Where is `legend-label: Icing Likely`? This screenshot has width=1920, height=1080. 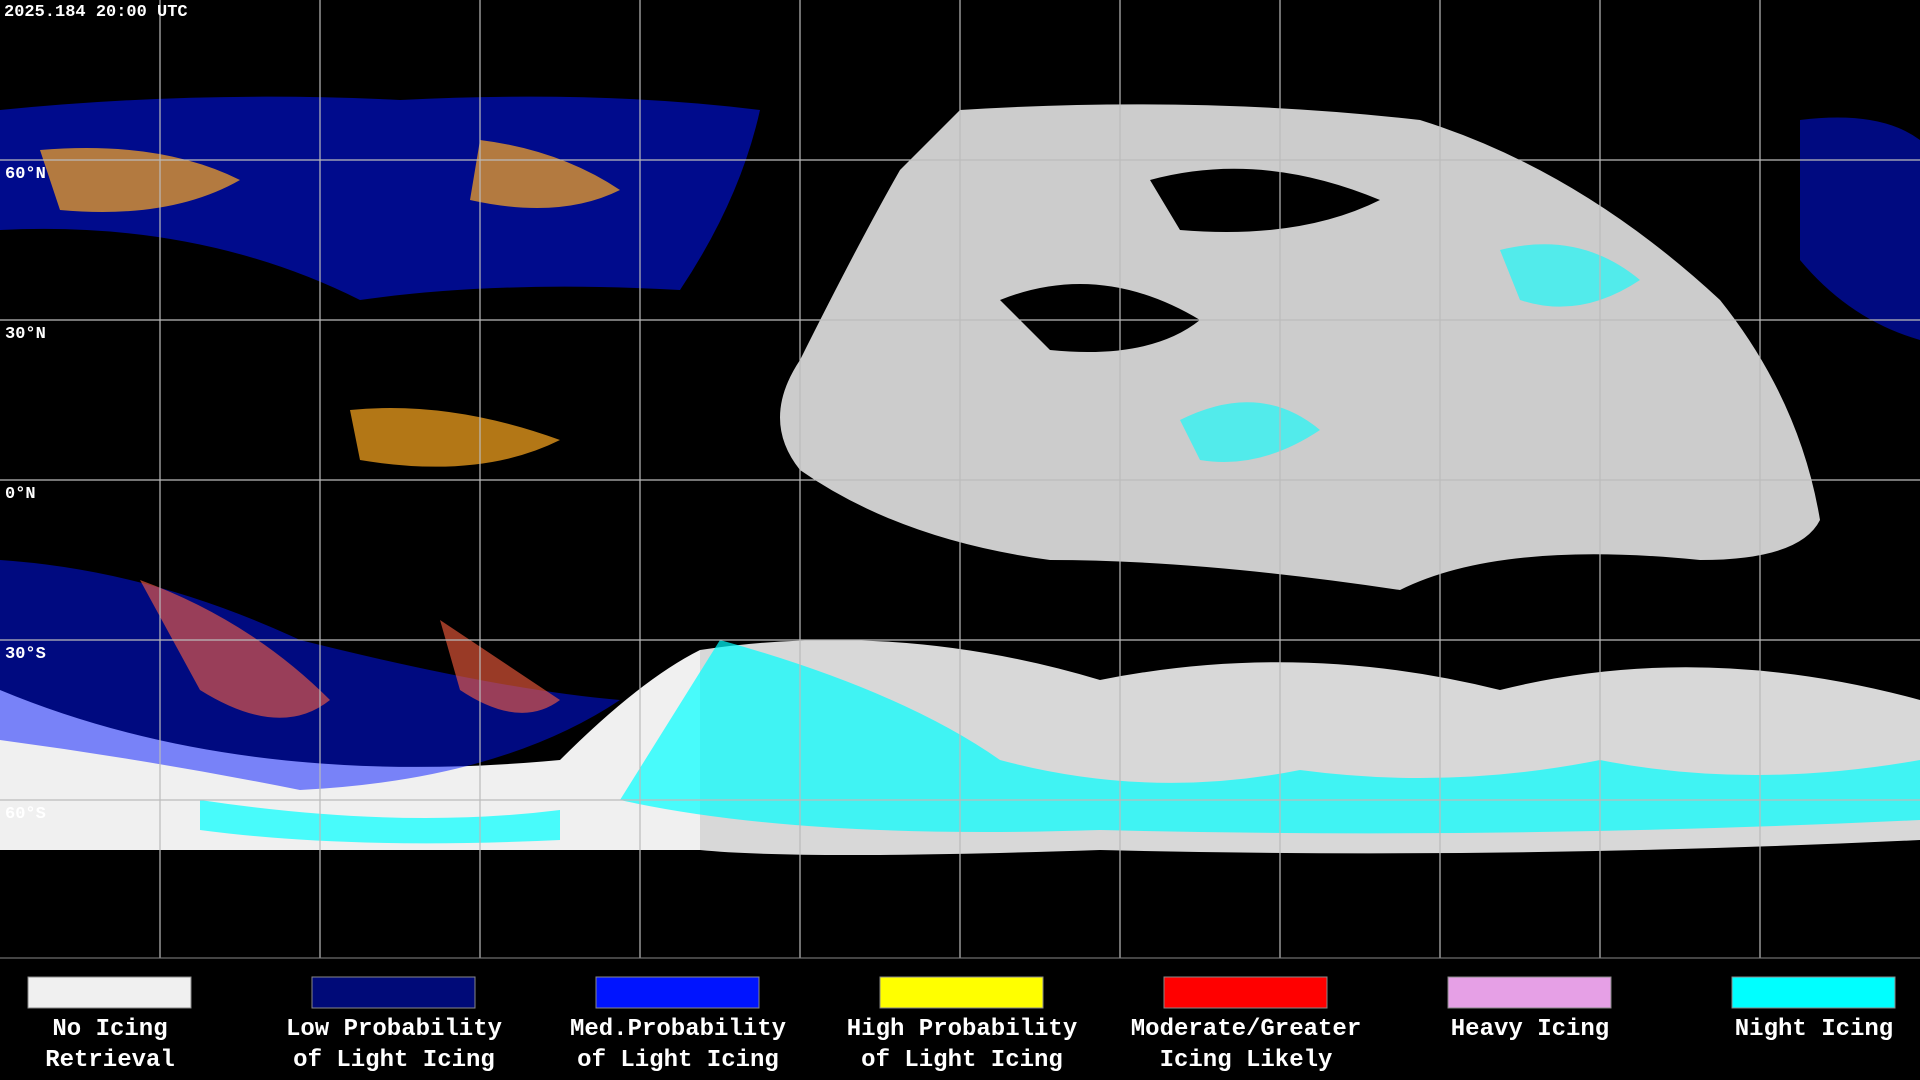 legend-label: Icing Likely is located at coordinates (1246, 1060).